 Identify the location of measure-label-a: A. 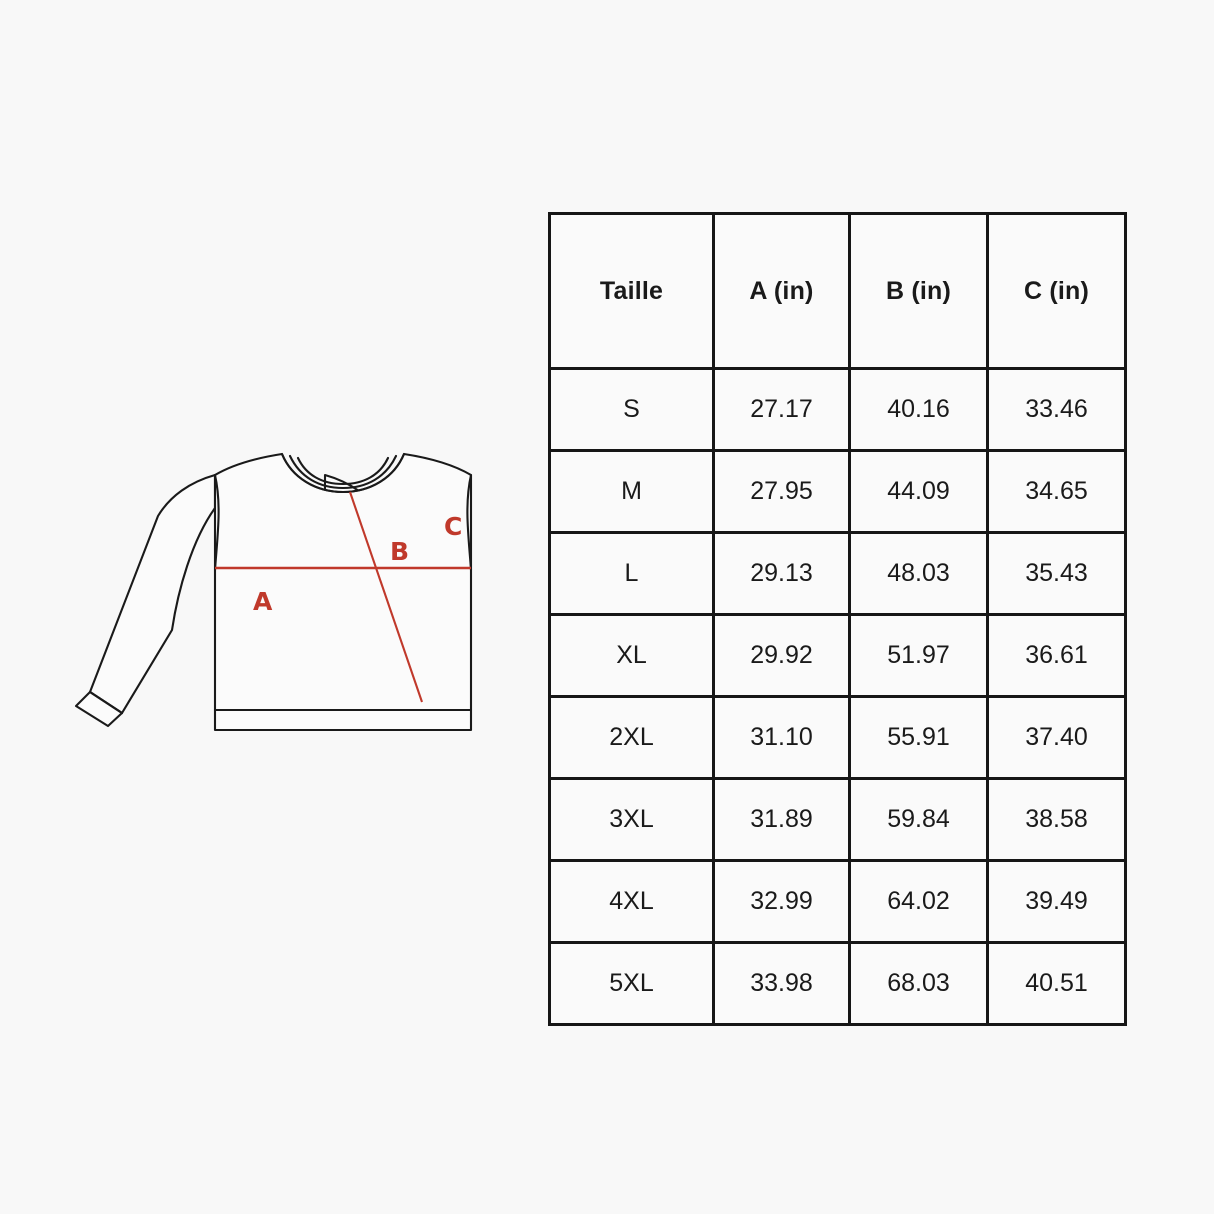
(263, 601).